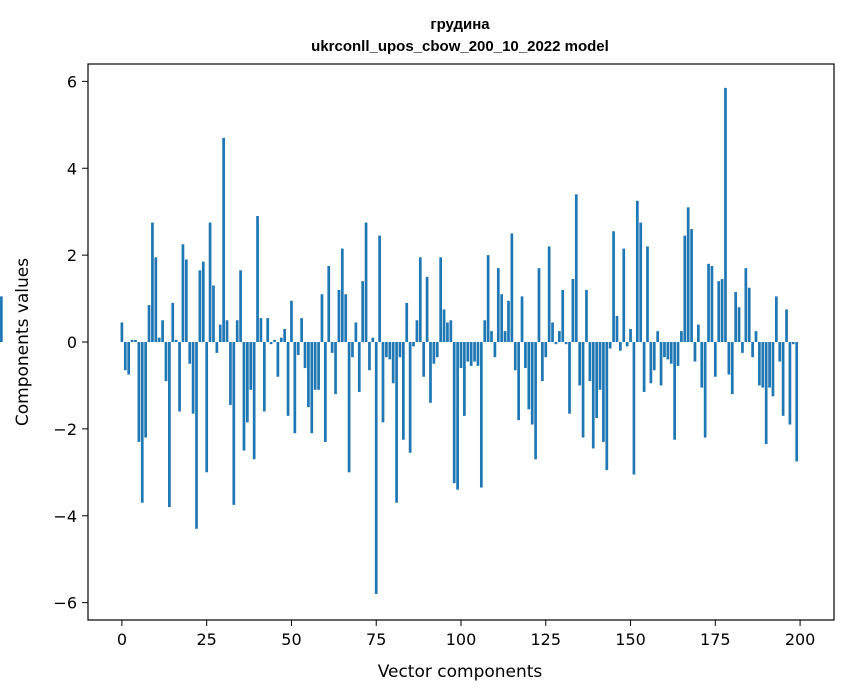  I want to click on chart-title: грудина, so click(460, 24).